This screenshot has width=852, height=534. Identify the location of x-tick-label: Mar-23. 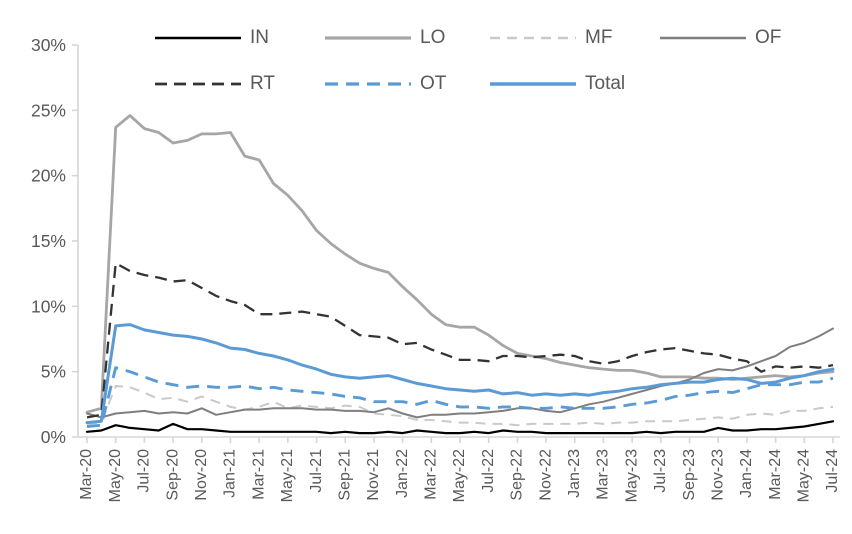
(603, 474).